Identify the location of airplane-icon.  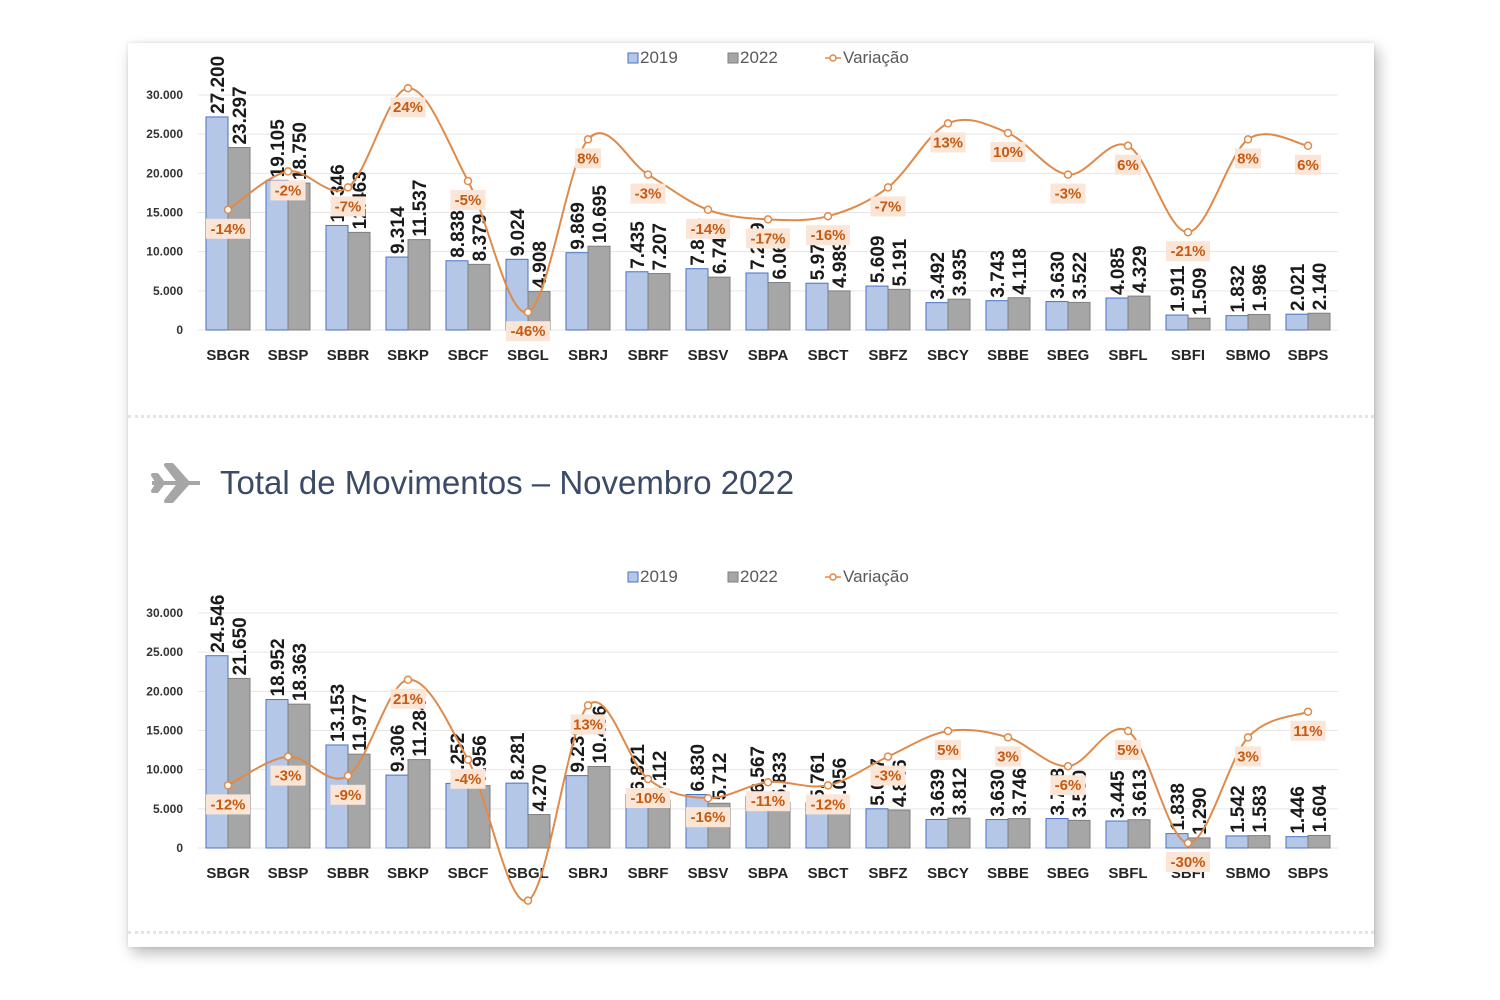
(175, 483).